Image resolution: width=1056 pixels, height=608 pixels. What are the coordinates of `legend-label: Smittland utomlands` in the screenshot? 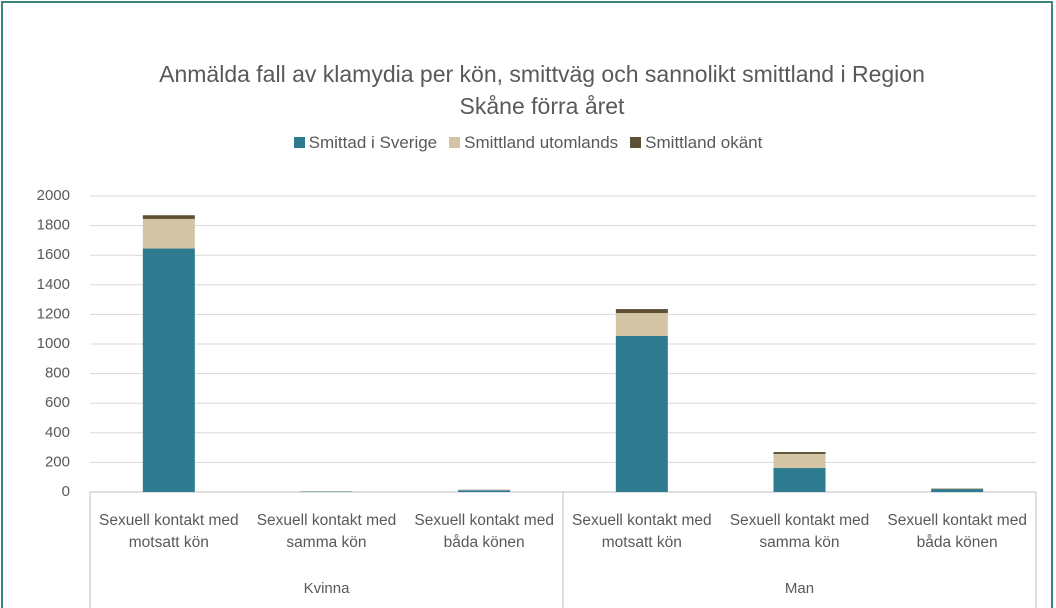 It's located at (541, 142).